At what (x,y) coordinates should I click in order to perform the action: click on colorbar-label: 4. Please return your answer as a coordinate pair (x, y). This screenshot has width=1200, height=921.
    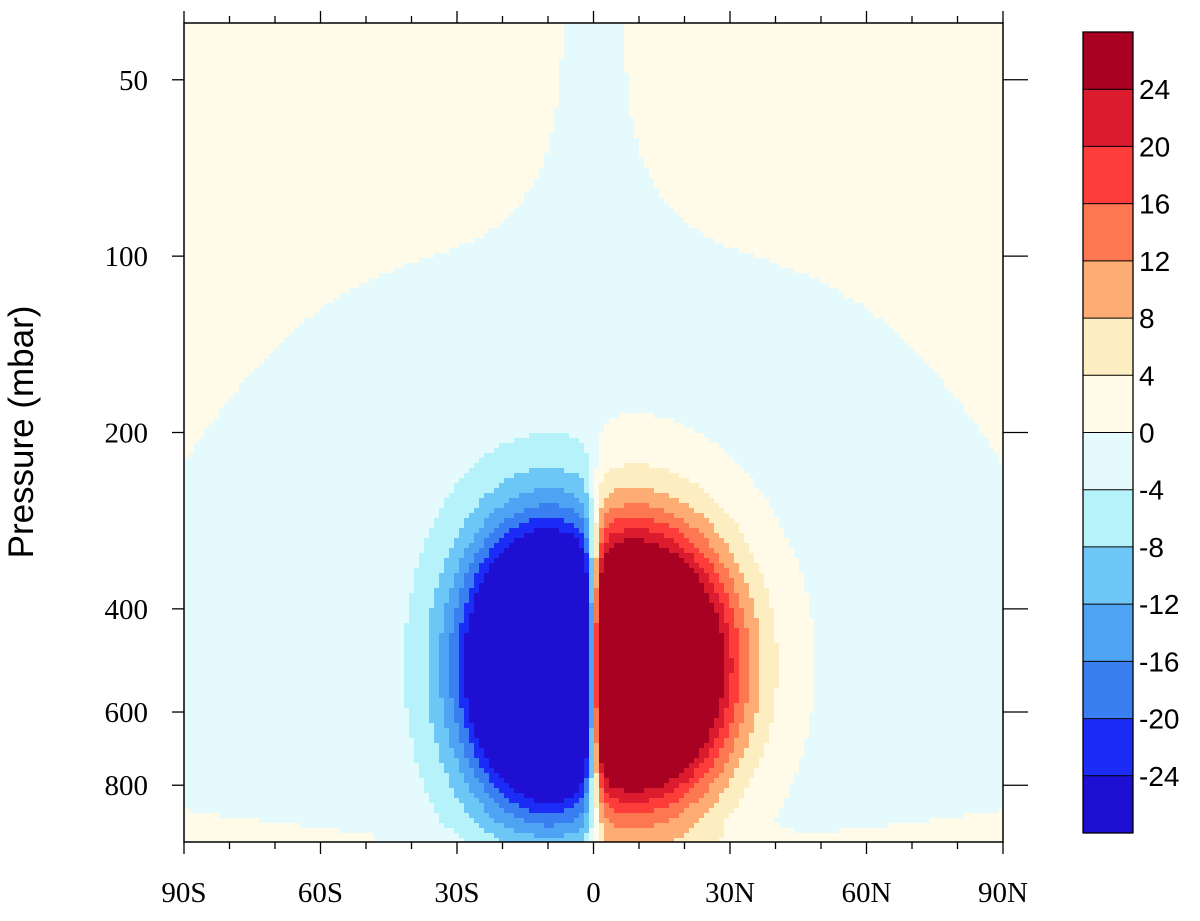
    Looking at the image, I should click on (1147, 375).